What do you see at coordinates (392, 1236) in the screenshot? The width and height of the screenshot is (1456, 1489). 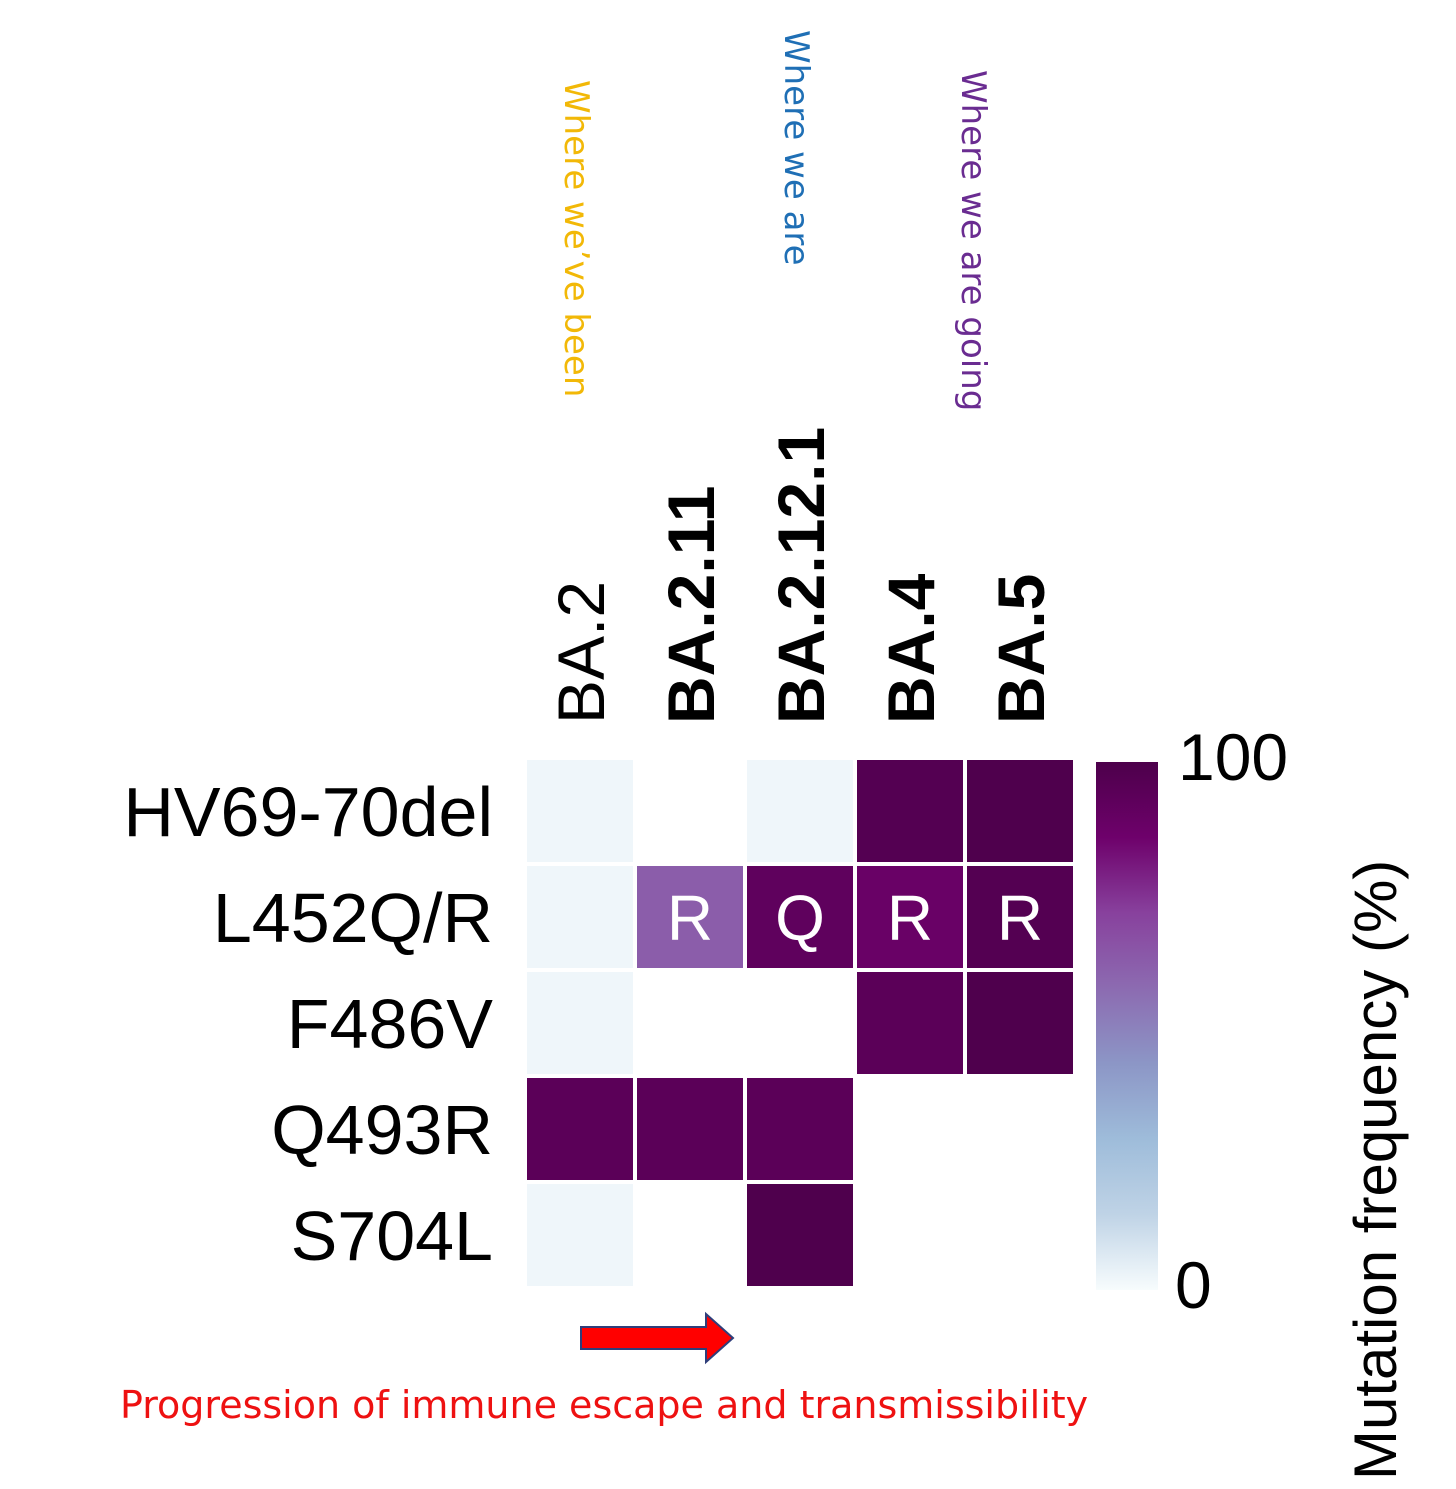 I see `row-label-4: S704L` at bounding box center [392, 1236].